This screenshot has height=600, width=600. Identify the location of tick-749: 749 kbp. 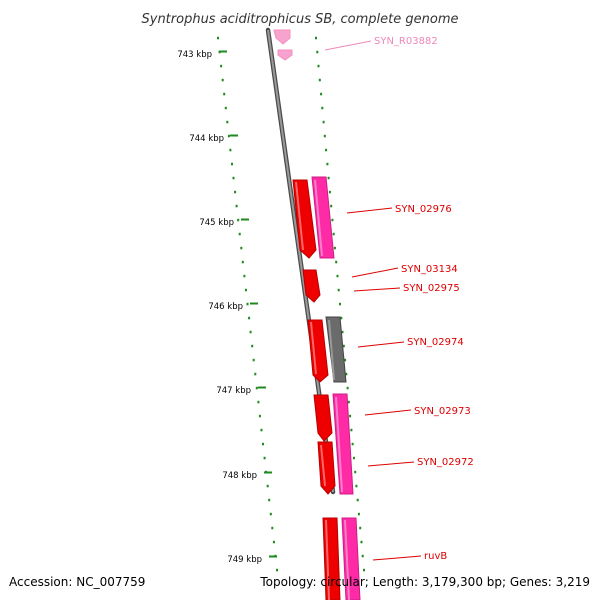
(252, 560).